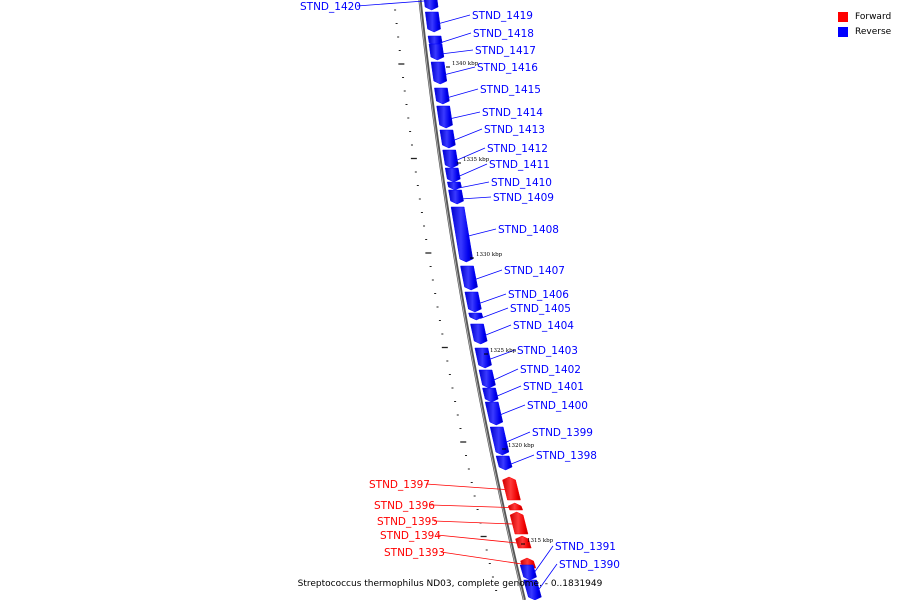 Image resolution: width=900 pixels, height=600 pixels. Describe the element at coordinates (553, 387) in the screenshot. I see `gene-label: STND_1401` at that location.